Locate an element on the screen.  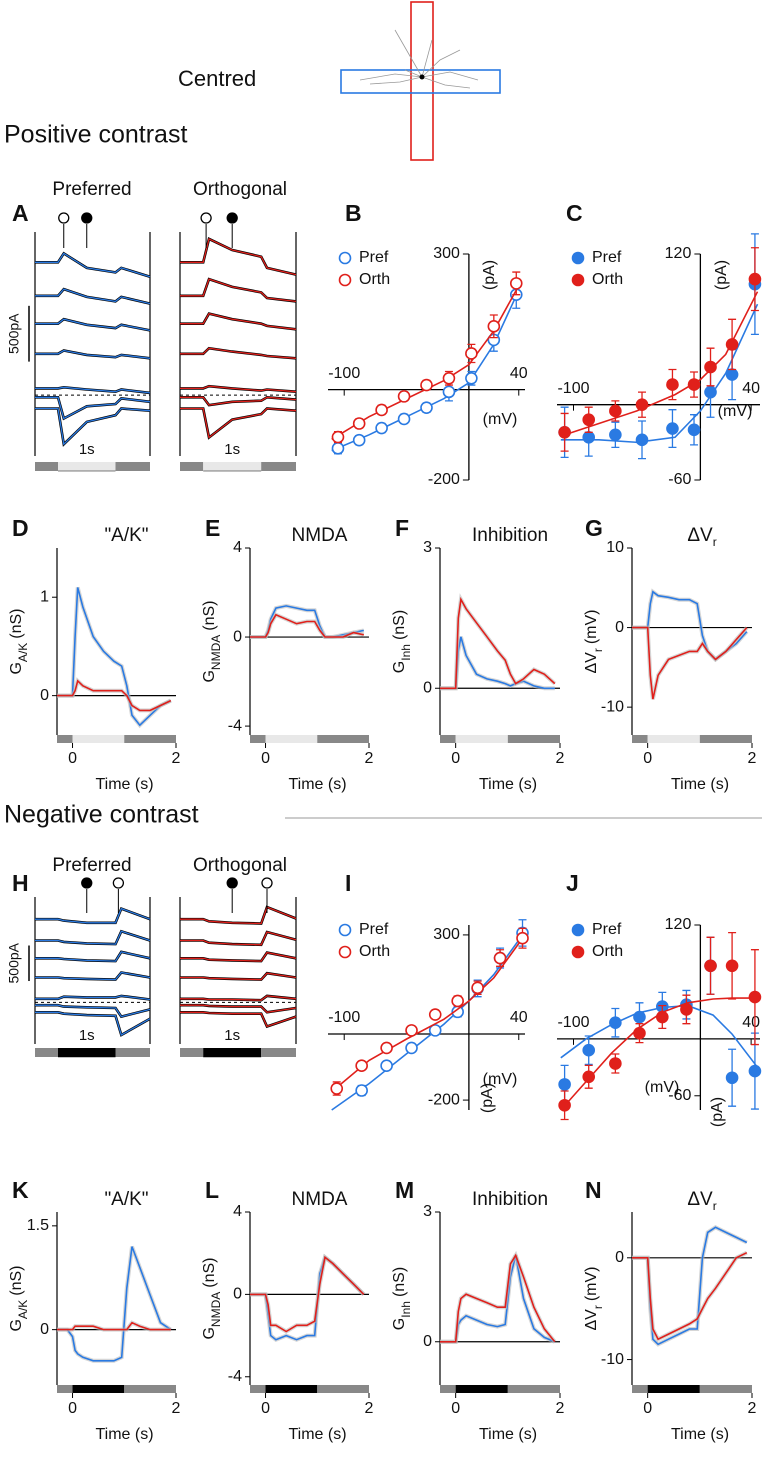
y-tick-label: -200 is located at coordinates (444, 1099).